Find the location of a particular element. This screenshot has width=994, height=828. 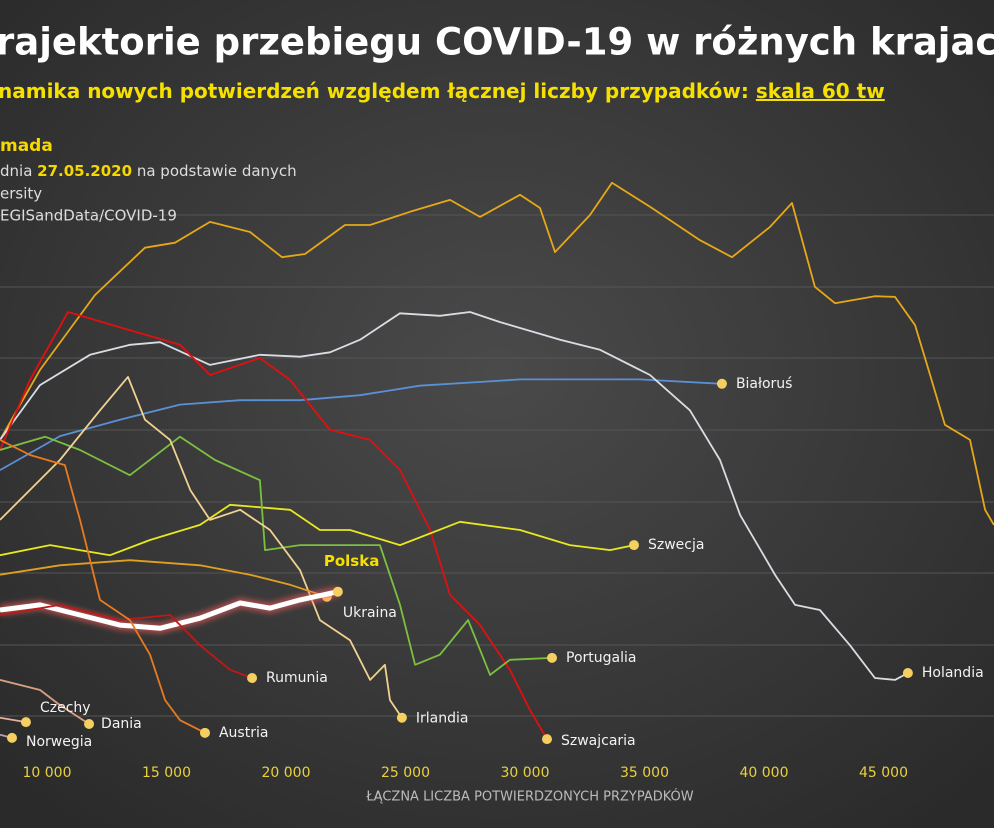

x-tick-label: 10 000 is located at coordinates (46, 773).